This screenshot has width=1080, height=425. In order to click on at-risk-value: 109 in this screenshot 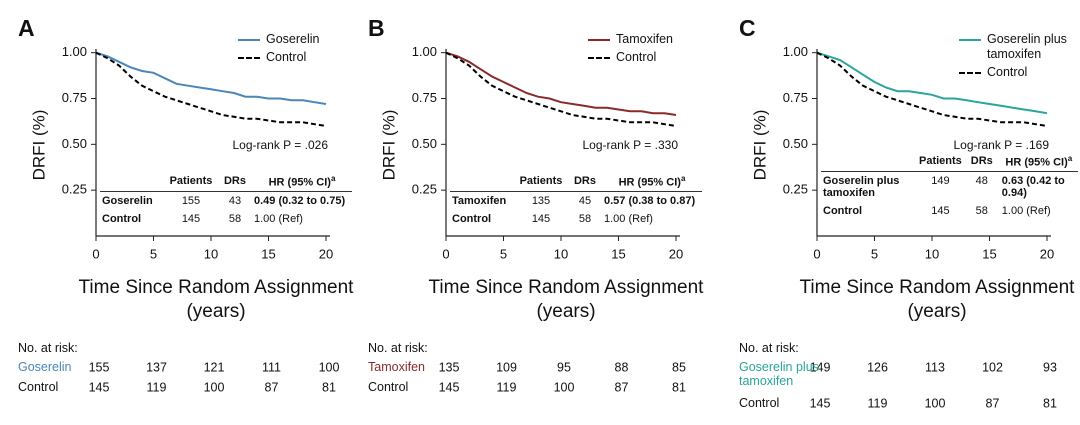, I will do `click(506, 367)`.